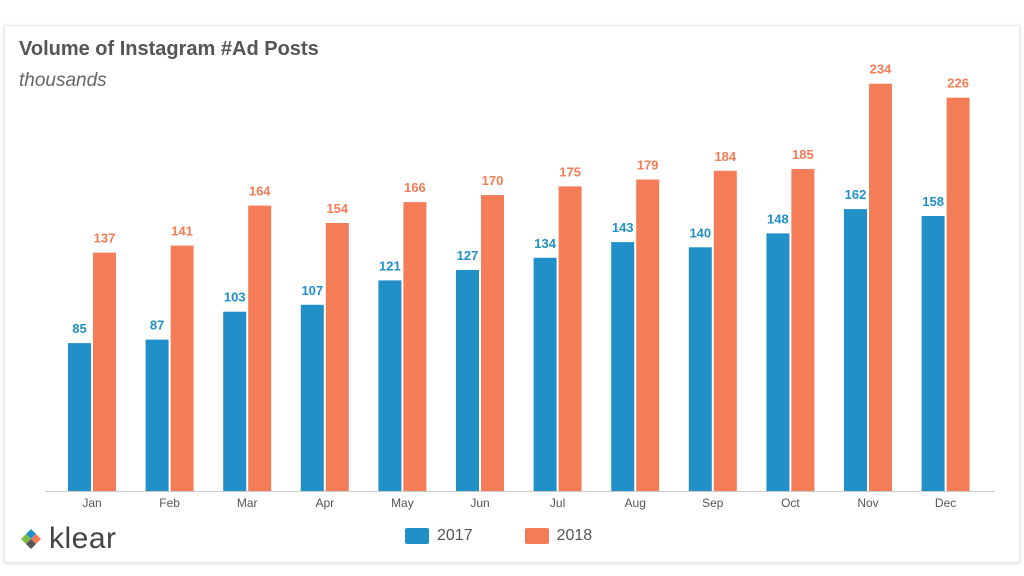 The width and height of the screenshot is (1024, 576). What do you see at coordinates (648, 165) in the screenshot?
I see `data-label-2018-aug: 179` at bounding box center [648, 165].